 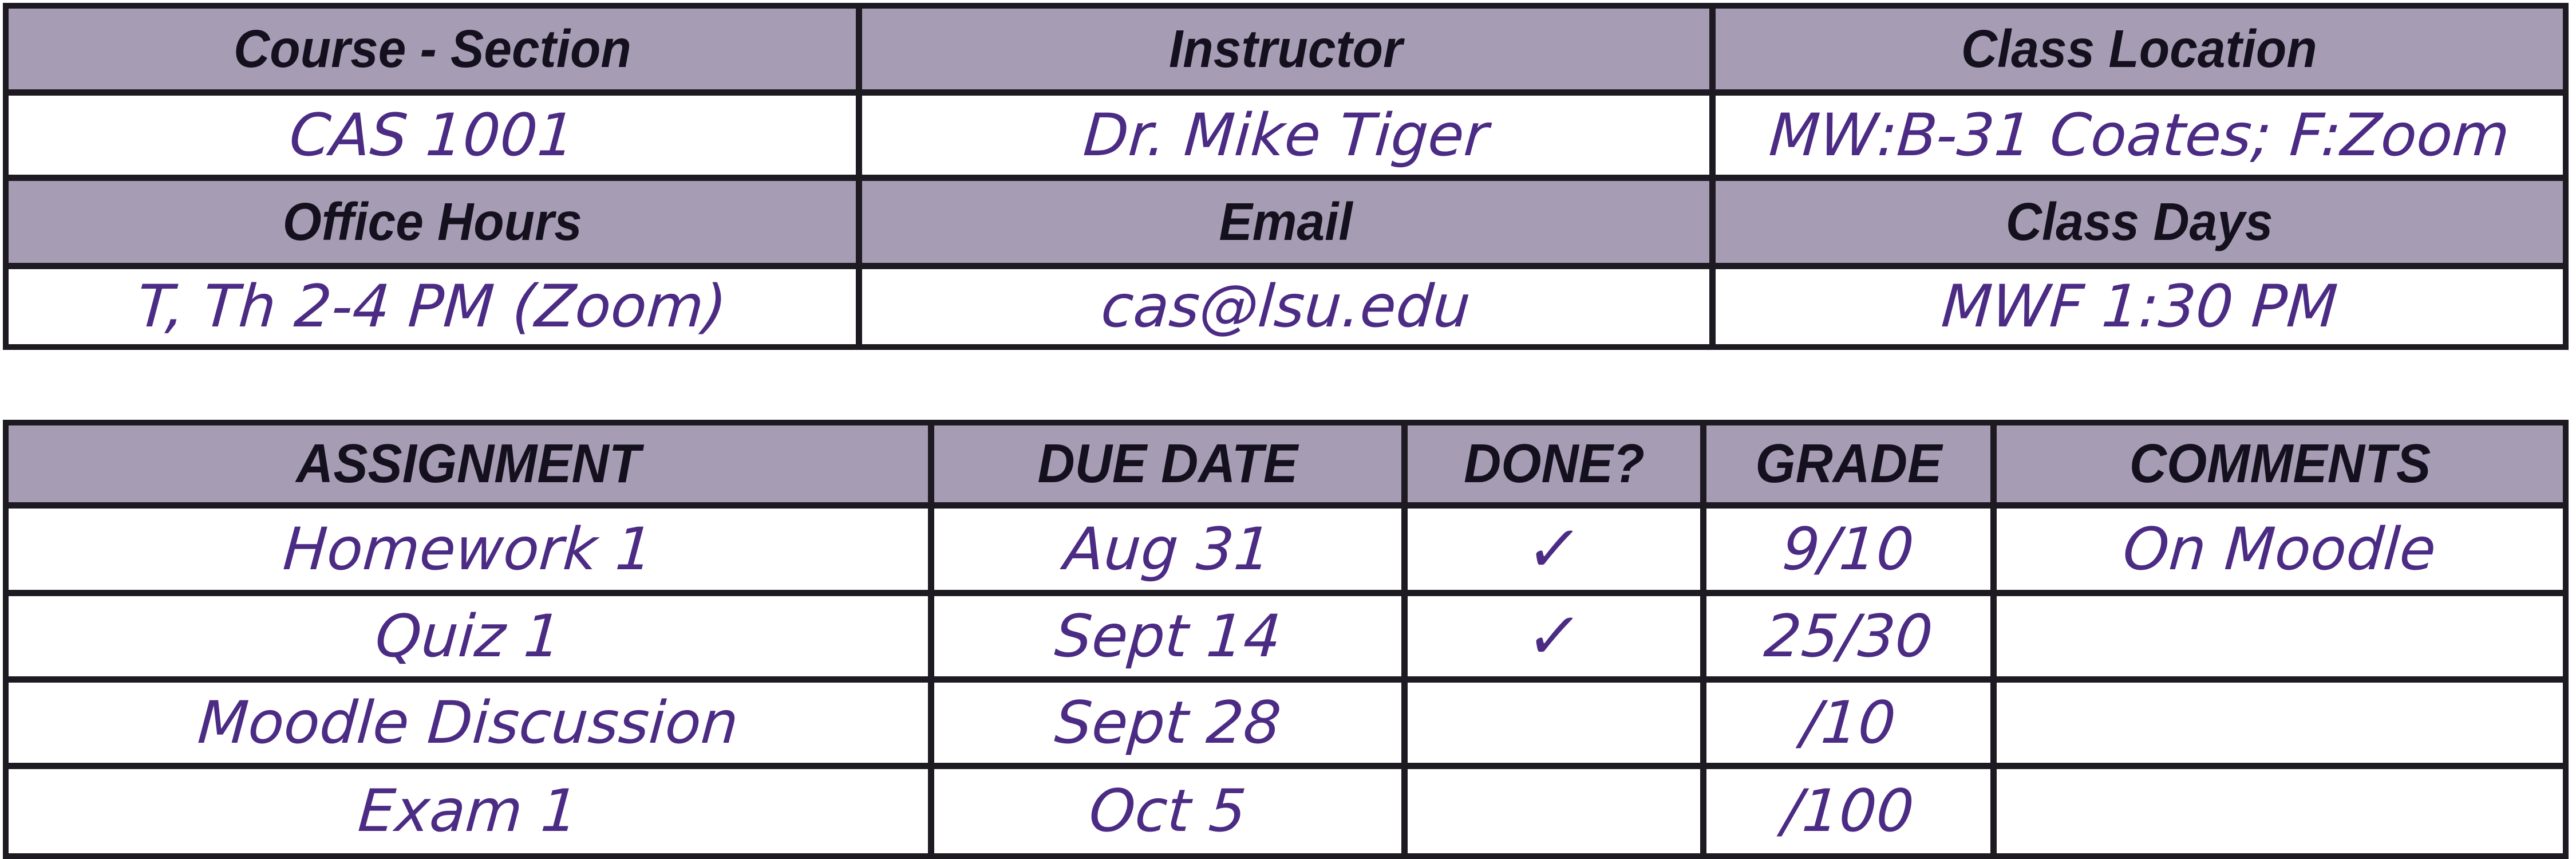 I want to click on assignment-cell: Homework 1, so click(x=468, y=549).